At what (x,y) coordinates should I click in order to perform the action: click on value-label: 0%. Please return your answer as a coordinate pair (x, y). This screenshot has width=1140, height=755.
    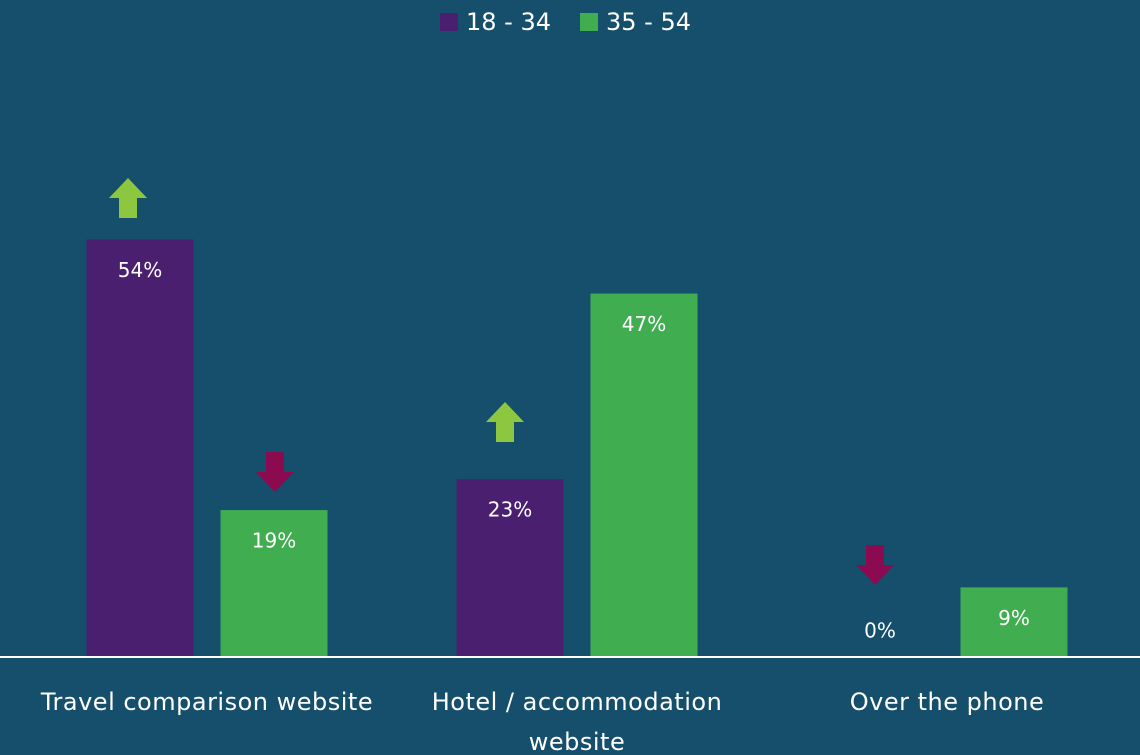
    Looking at the image, I should click on (880, 631).